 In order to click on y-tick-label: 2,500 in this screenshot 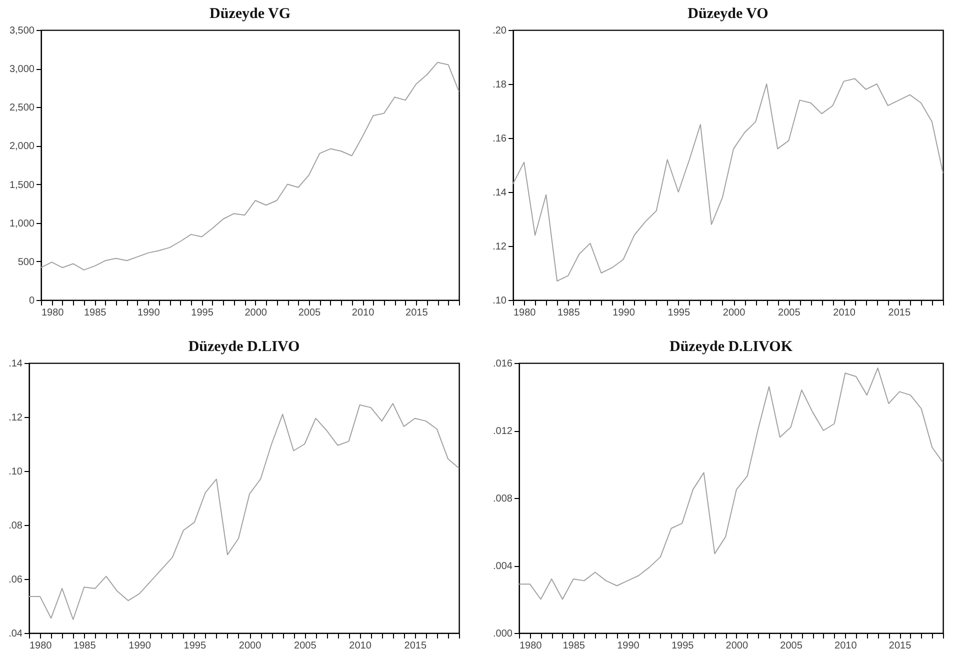, I will do `click(22, 108)`.